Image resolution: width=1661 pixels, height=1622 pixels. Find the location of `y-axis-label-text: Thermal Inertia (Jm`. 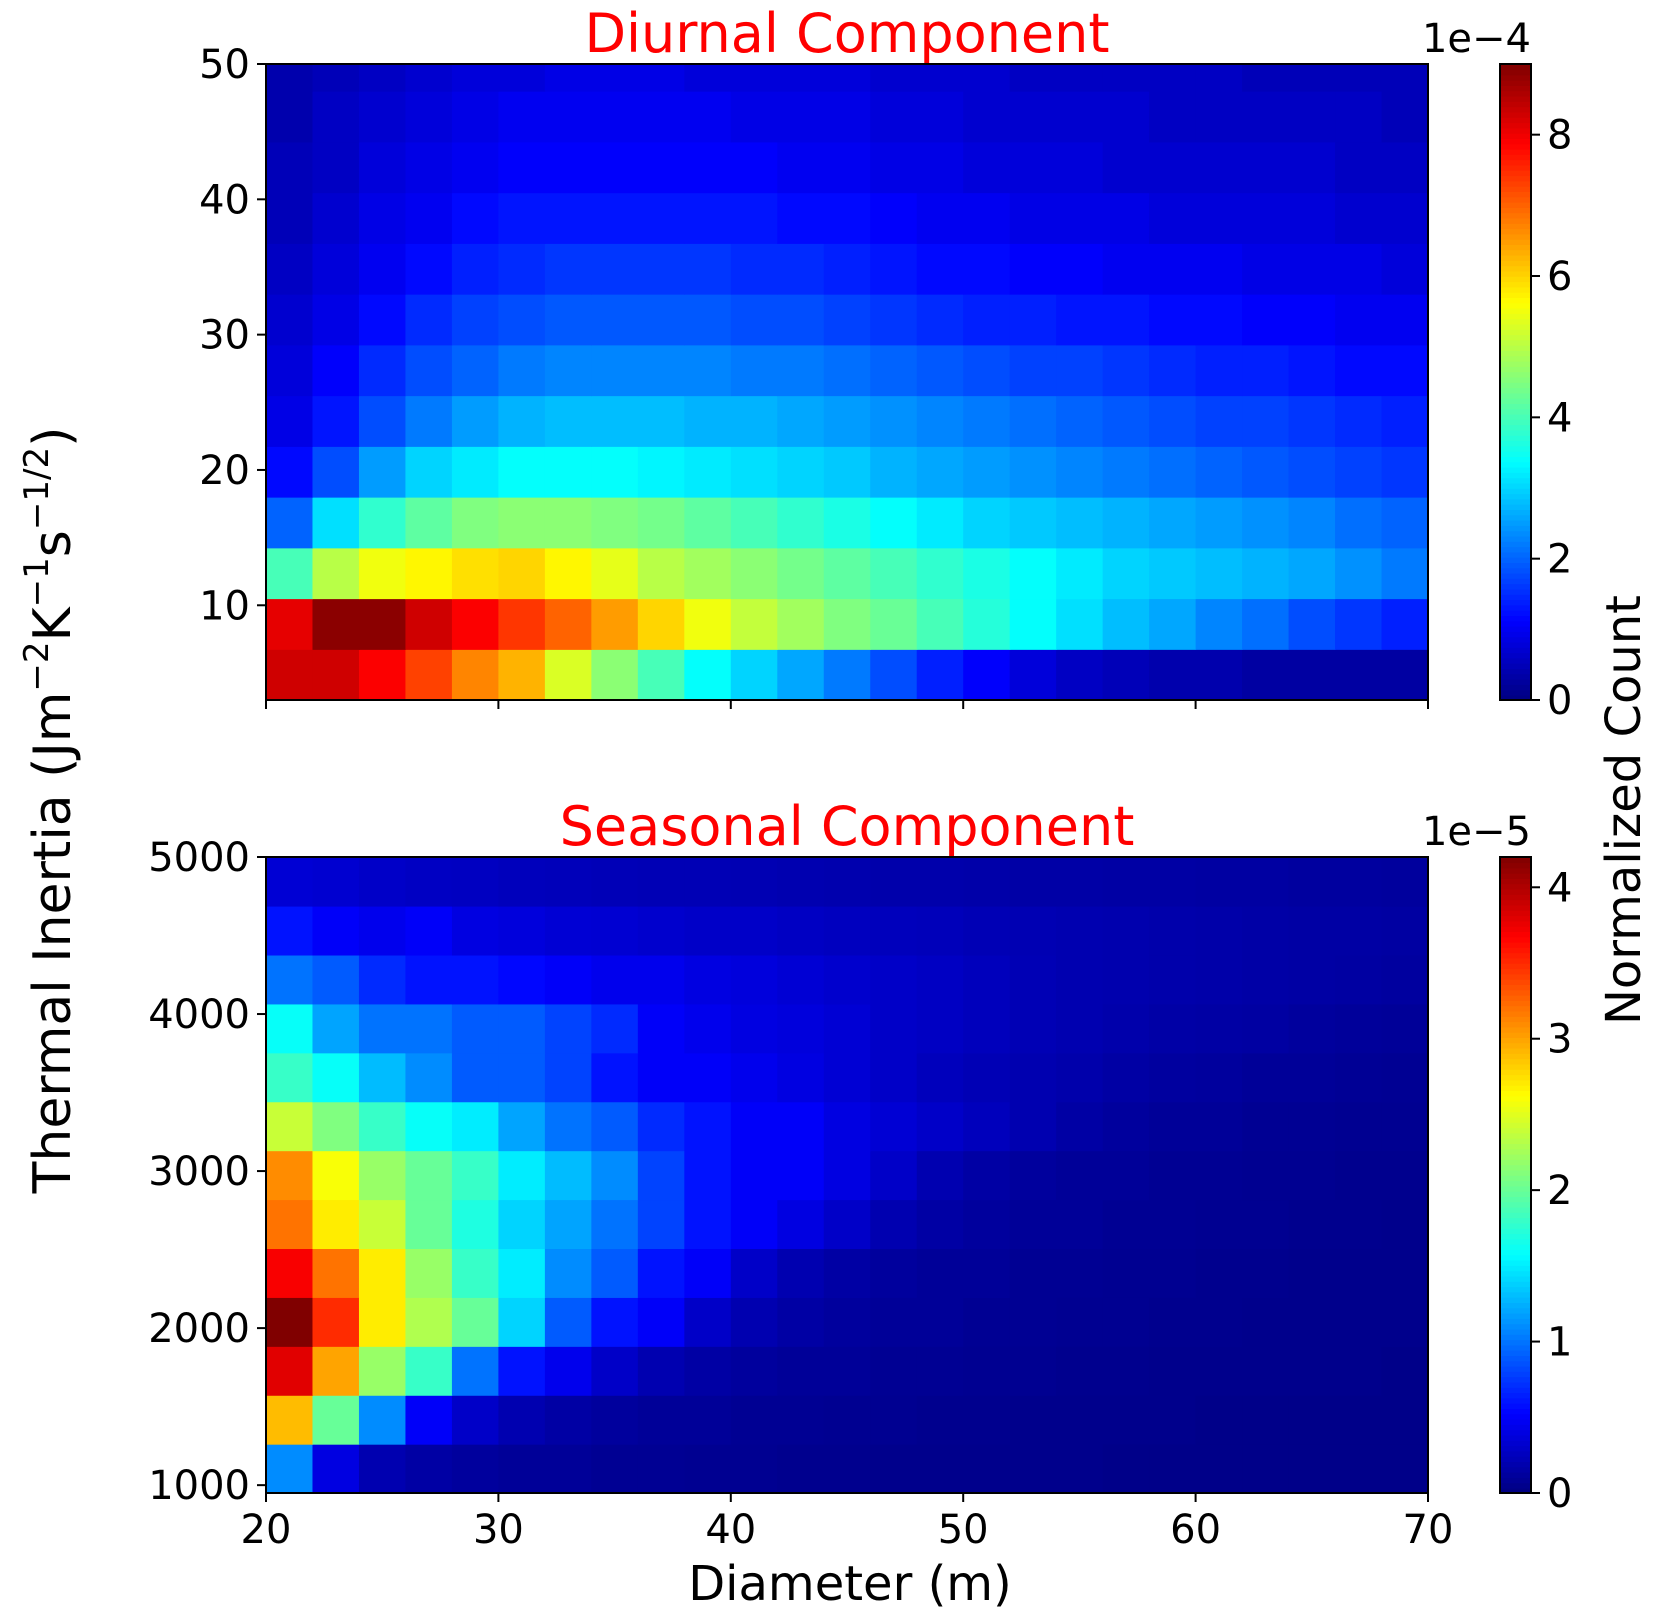

y-axis-label-text: Thermal Inertia (Jm is located at coordinates (53, 943).